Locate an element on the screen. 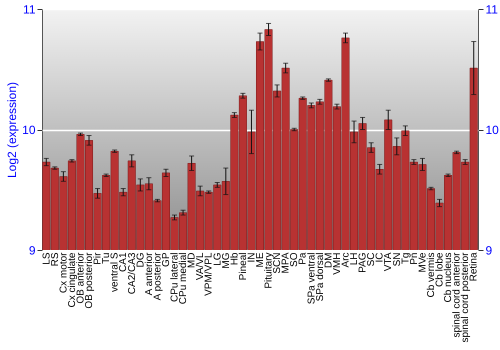 The height and width of the screenshot is (350, 500). x-tick-label: VPM/VPL is located at coordinates (209, 274).